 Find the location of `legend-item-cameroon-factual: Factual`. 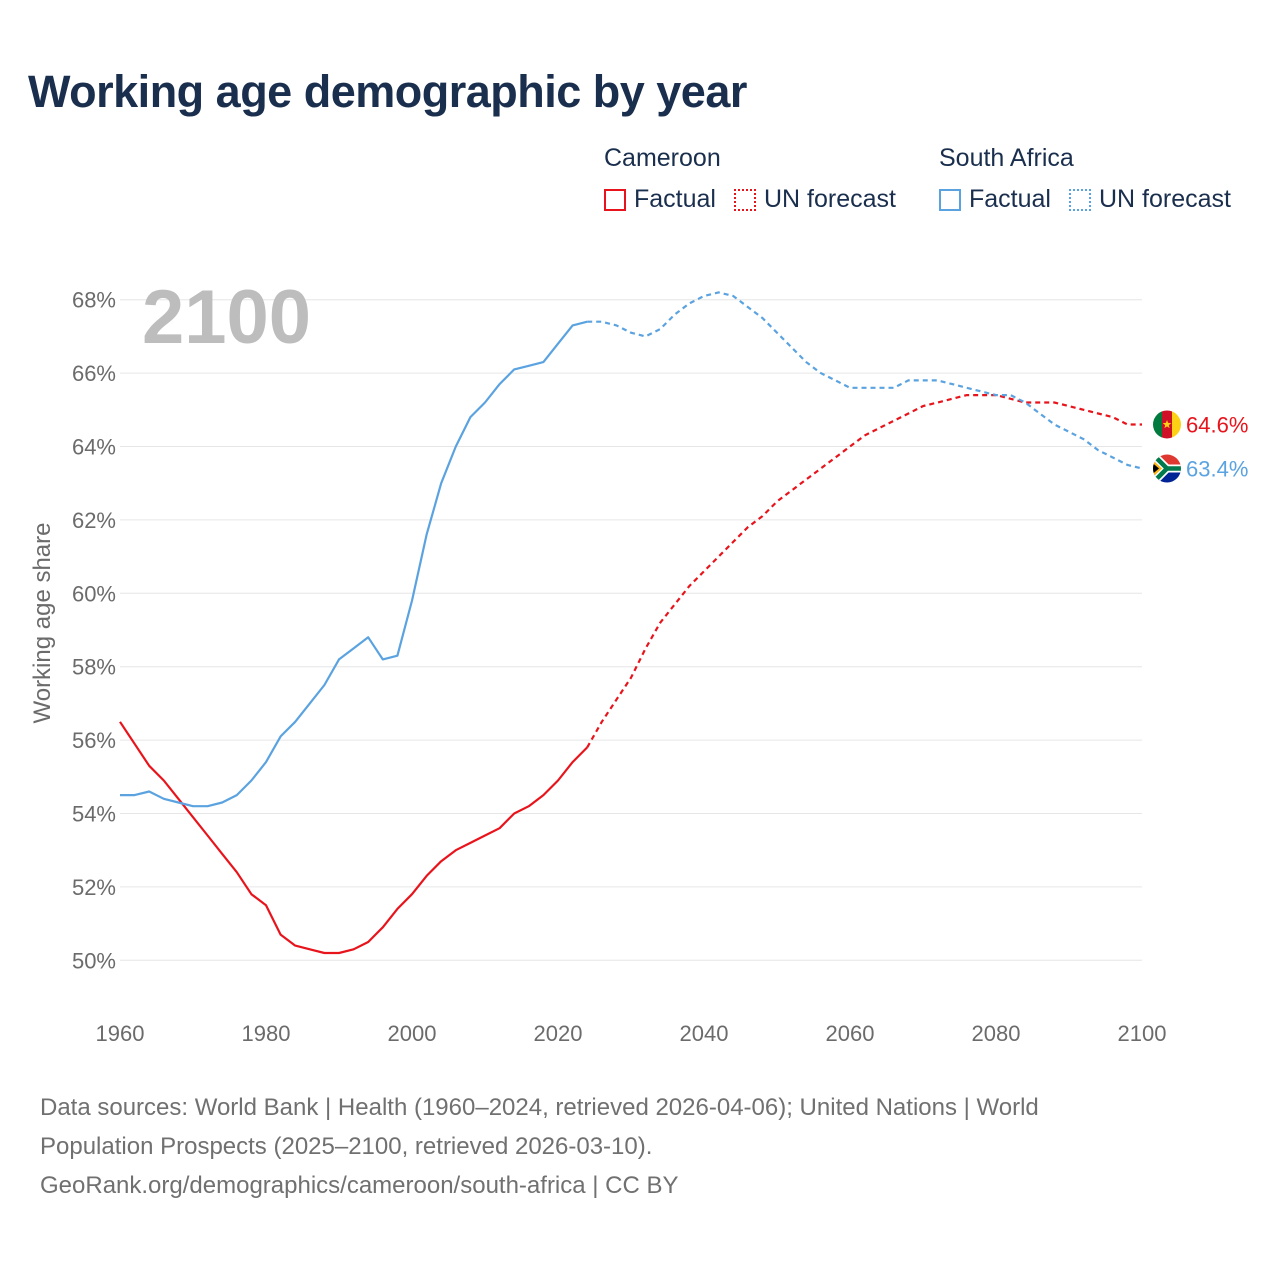

legend-item-cameroon-factual: Factual is located at coordinates (660, 199).